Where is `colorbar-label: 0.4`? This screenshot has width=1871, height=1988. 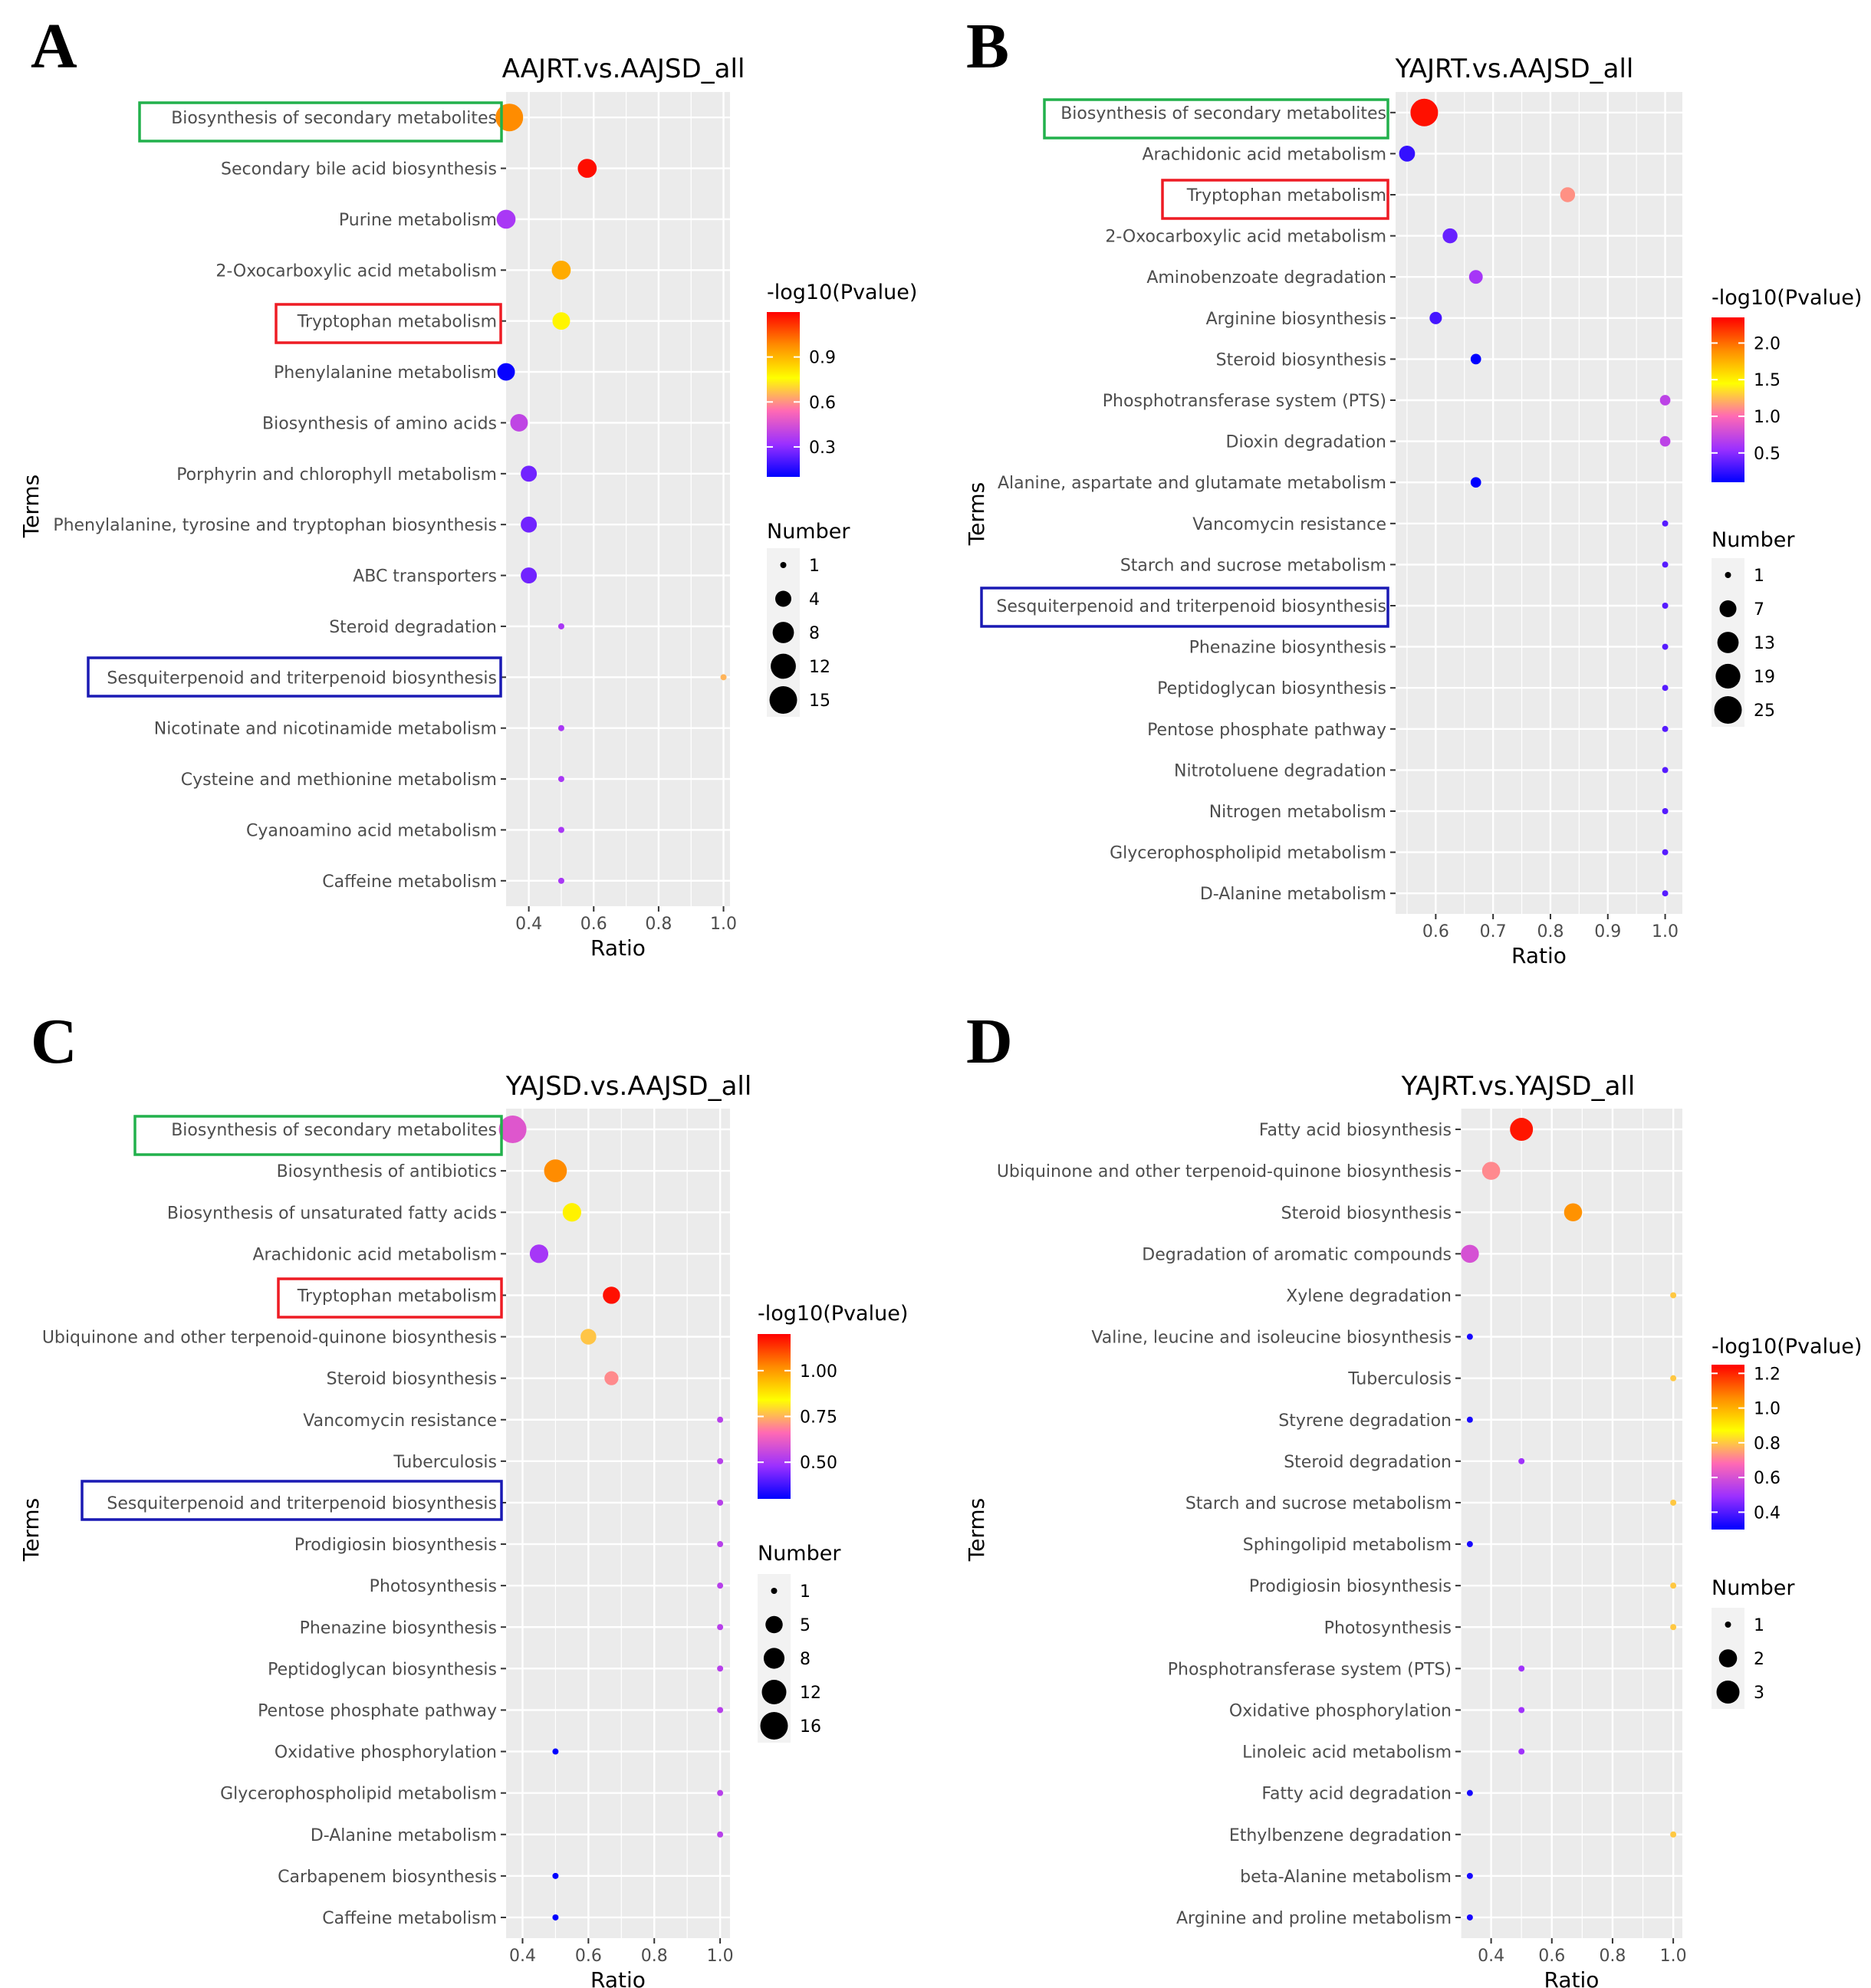
colorbar-label: 0.4 is located at coordinates (1767, 1513).